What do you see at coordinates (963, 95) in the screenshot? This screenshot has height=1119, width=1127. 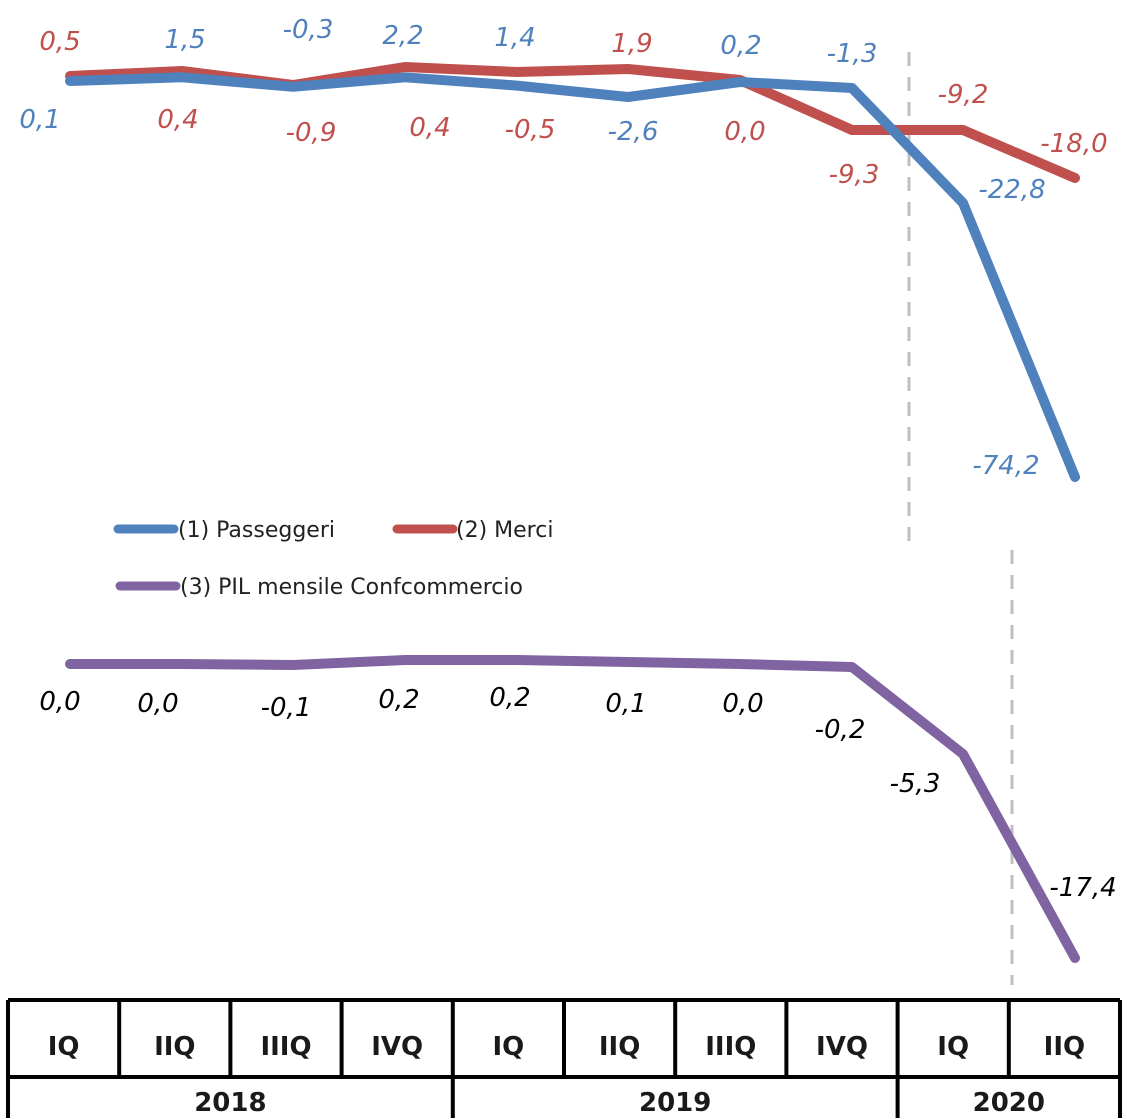 I see `data-label-merci-9: -9,2` at bounding box center [963, 95].